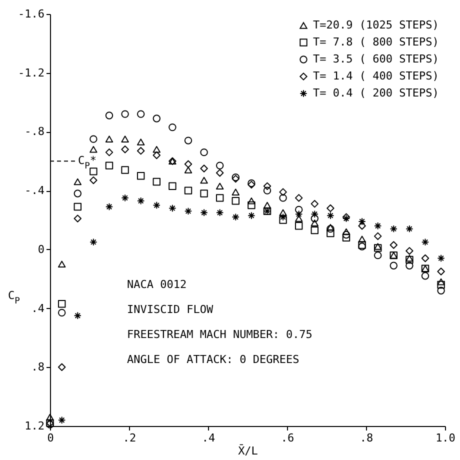 The image size is (460, 460). What do you see at coordinates (376, 76) in the screenshot?
I see `legend-label: T= 1.4 ( 400 STEPS)` at bounding box center [376, 76].